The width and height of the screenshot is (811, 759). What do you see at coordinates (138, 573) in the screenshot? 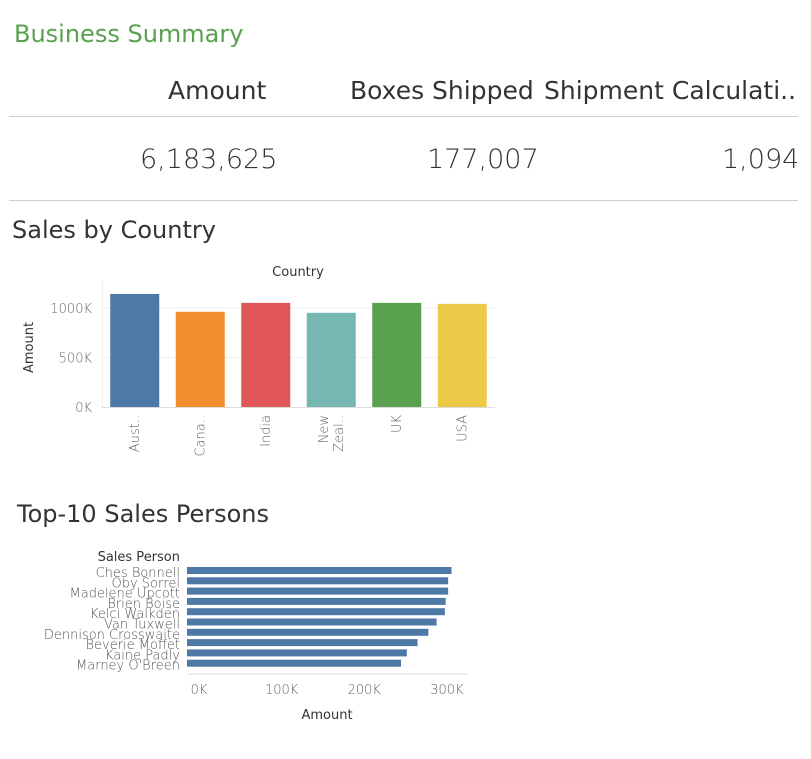
I see `sales-person-label: Ches Bonnell` at bounding box center [138, 573].